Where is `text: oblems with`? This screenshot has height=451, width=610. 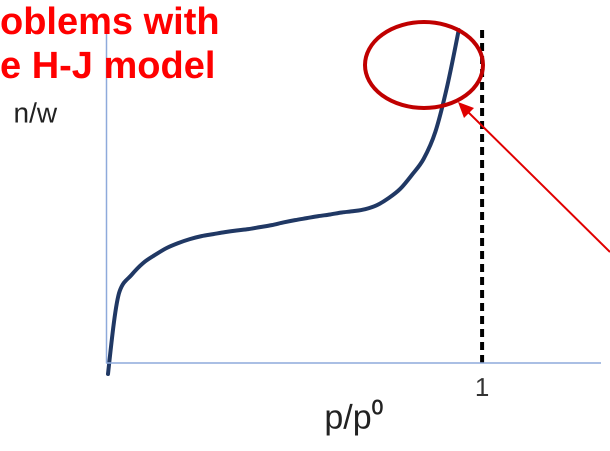 text: oblems with is located at coordinates (110, 22).